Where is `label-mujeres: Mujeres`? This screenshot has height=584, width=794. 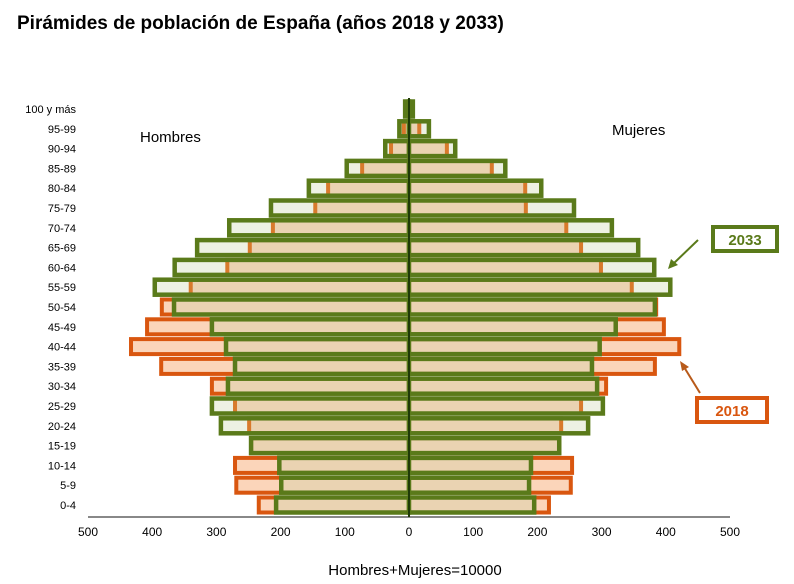
label-mujeres: Mujeres is located at coordinates (638, 130).